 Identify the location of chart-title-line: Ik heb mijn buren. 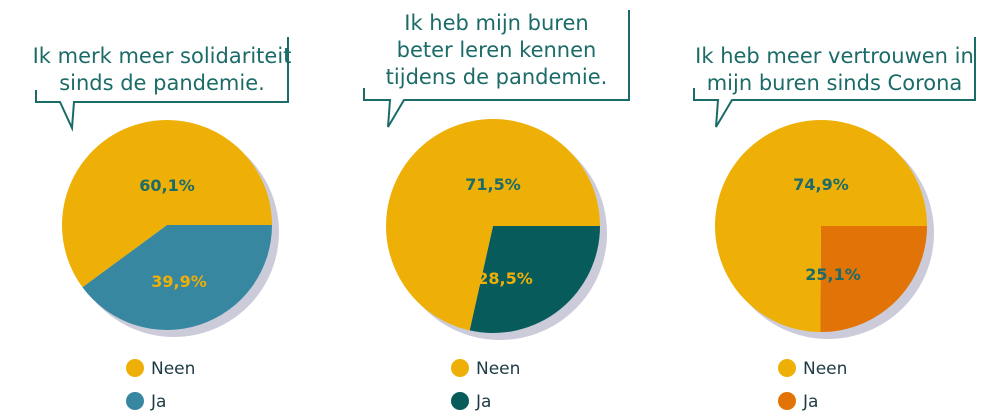
(496, 23).